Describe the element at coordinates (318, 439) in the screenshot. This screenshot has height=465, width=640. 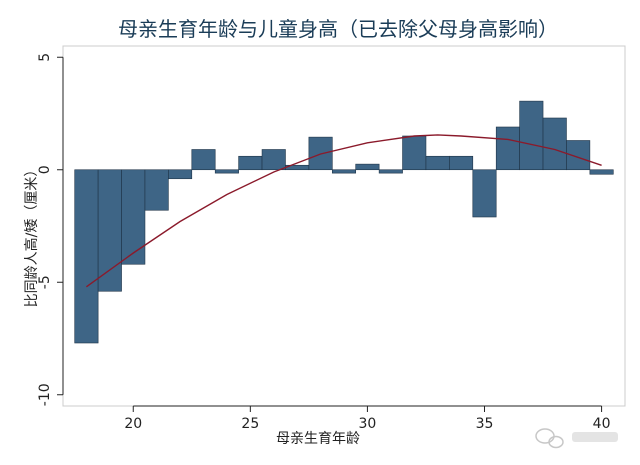
I see `x-axis-title: 母亲生育年龄` at that location.